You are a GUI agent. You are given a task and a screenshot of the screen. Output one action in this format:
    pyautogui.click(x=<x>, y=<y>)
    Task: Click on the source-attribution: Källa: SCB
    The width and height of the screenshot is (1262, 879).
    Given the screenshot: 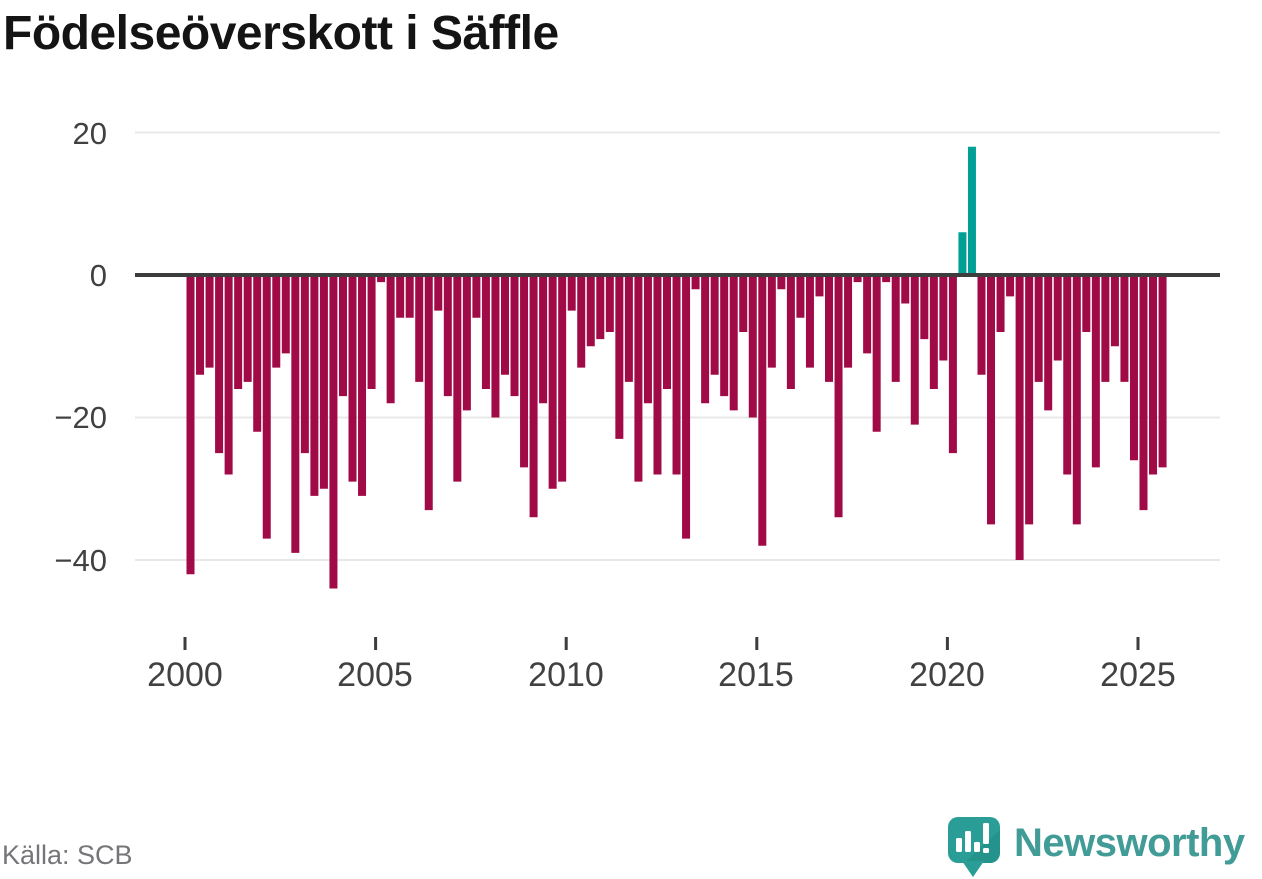 What is the action you would take?
    pyautogui.click(x=67, y=855)
    